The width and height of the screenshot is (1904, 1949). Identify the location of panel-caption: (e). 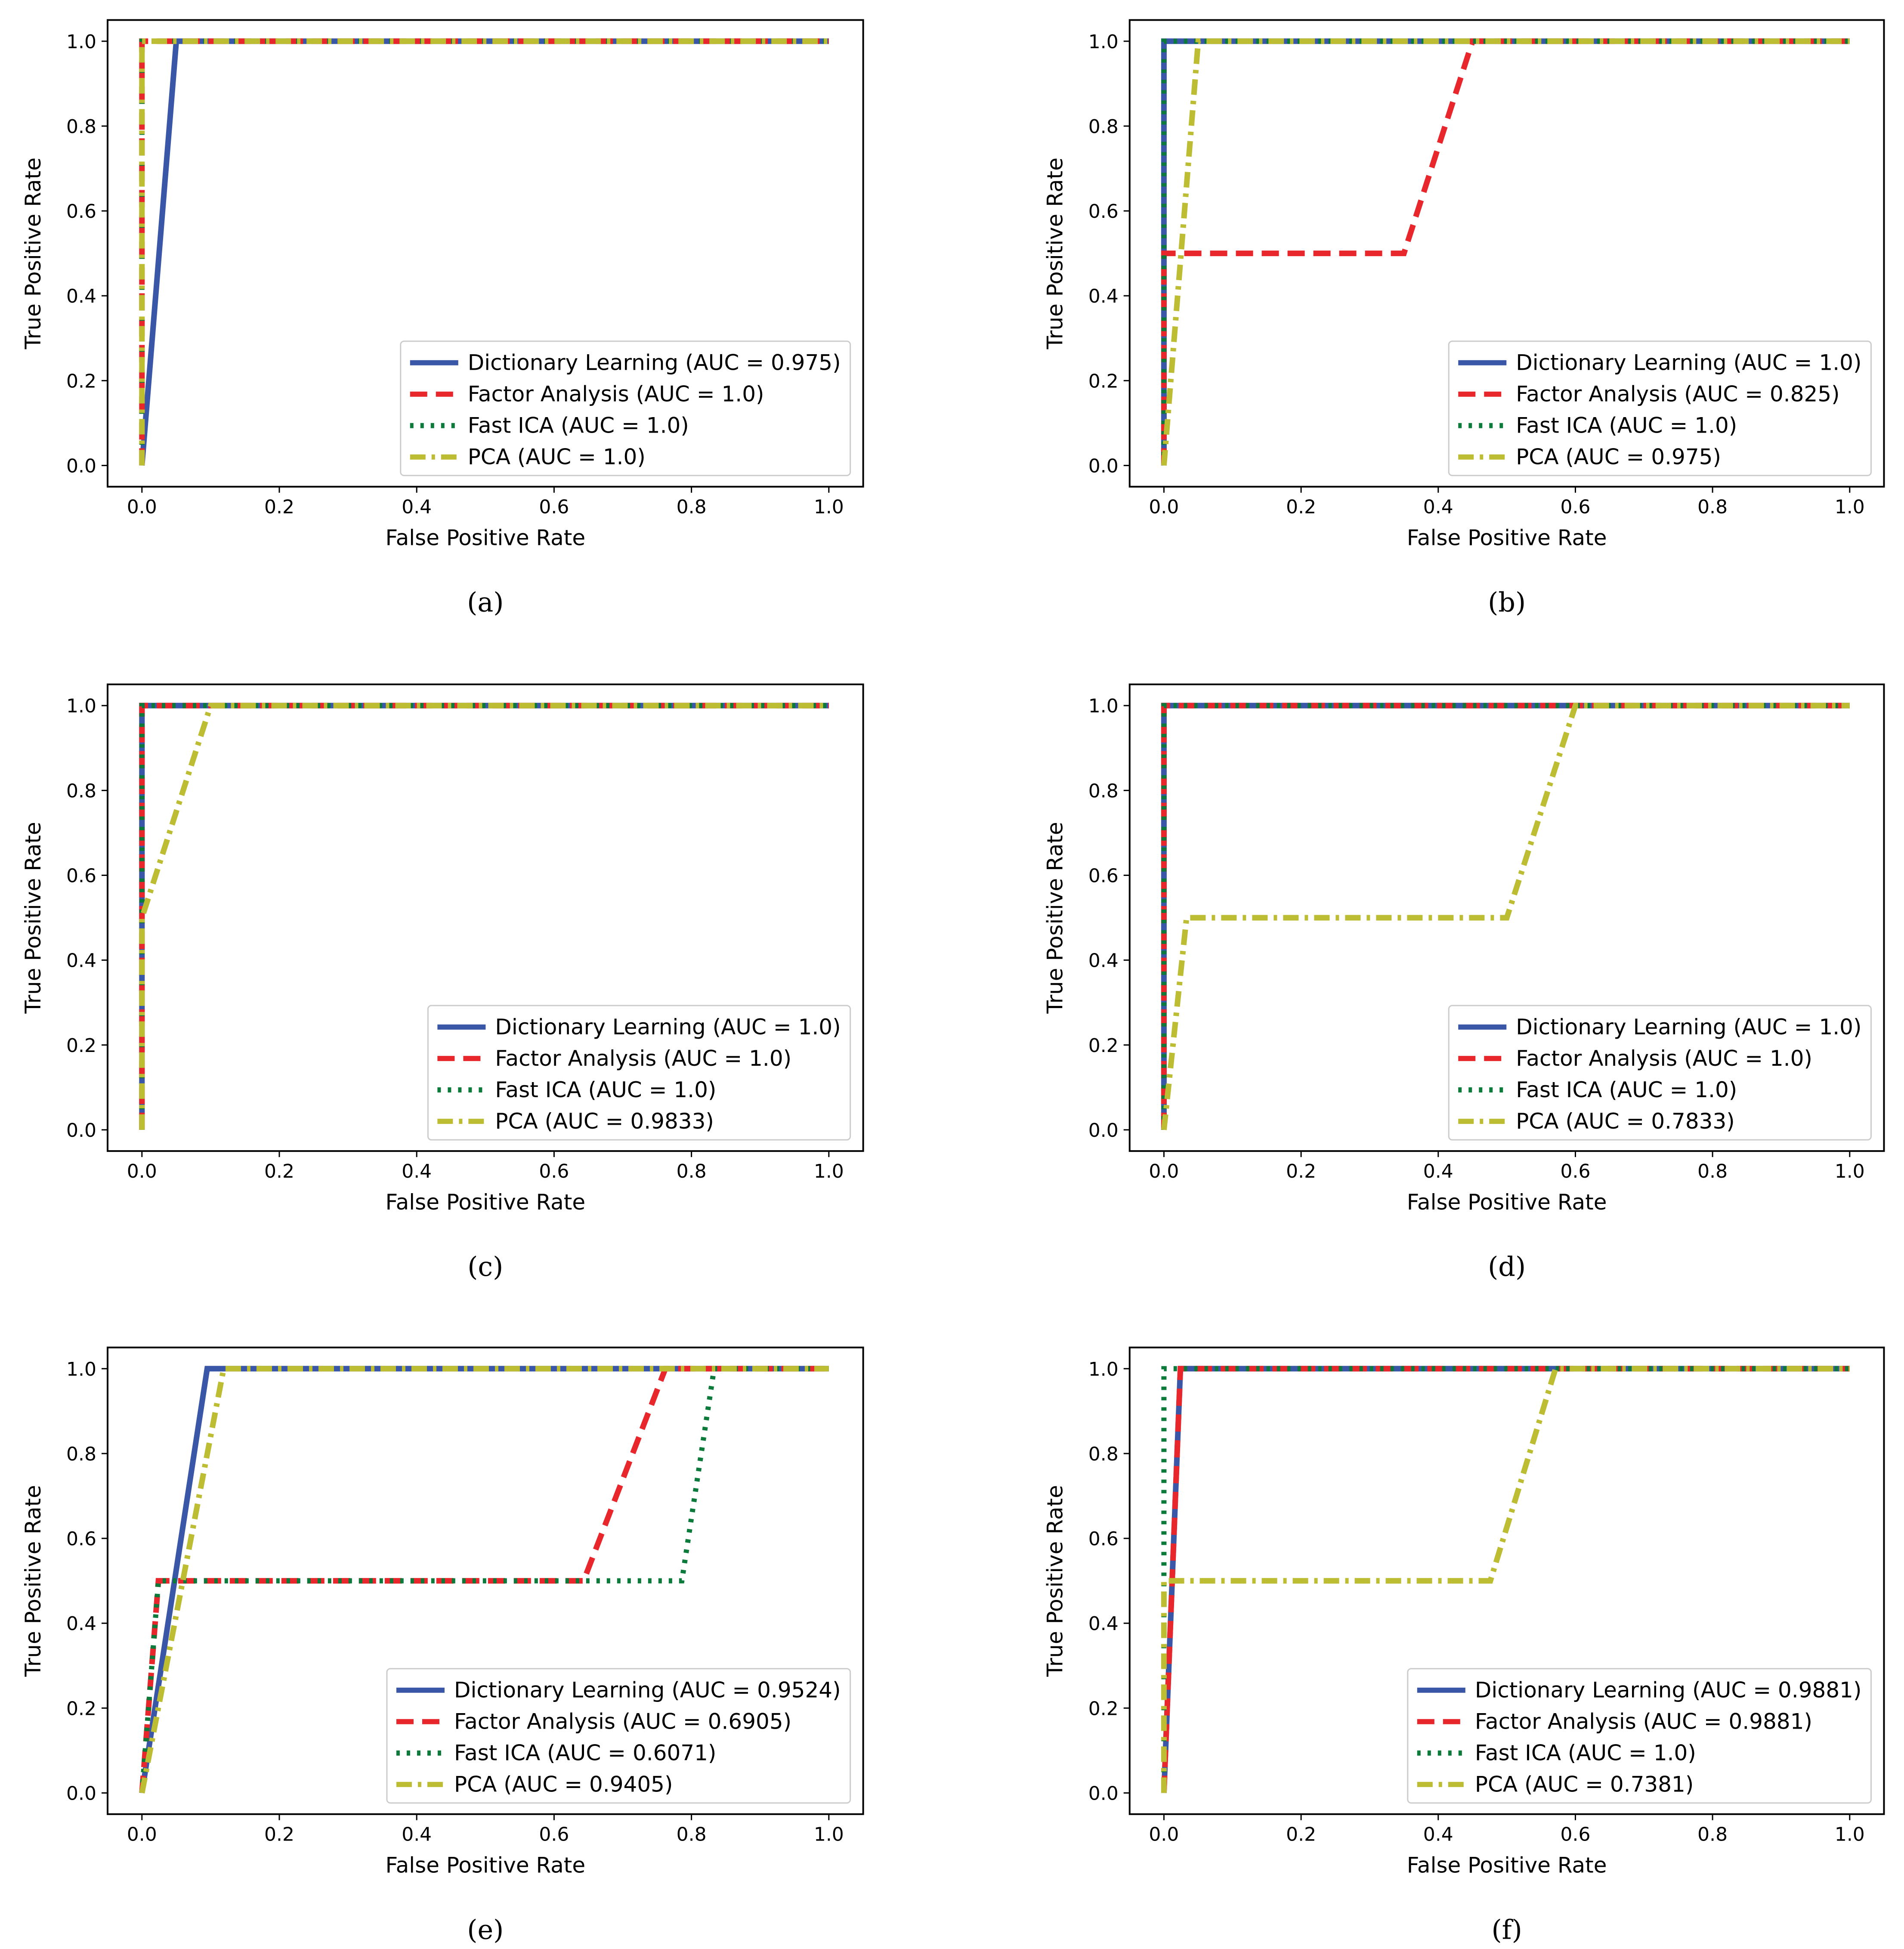
(486, 1930).